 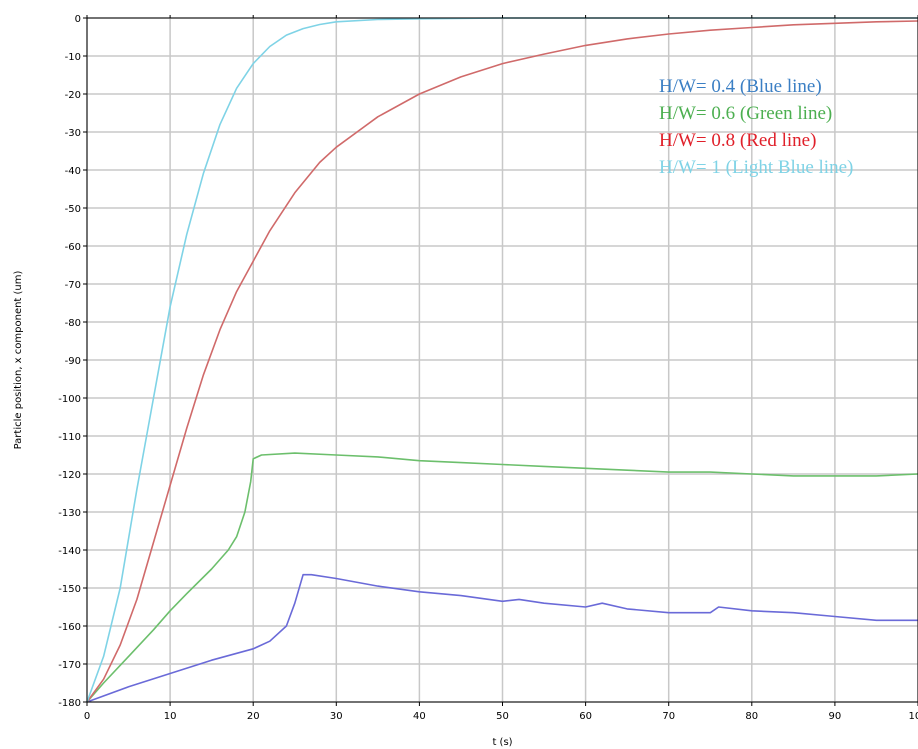 What do you see at coordinates (835, 716) in the screenshot?
I see `x-tick-label: 90` at bounding box center [835, 716].